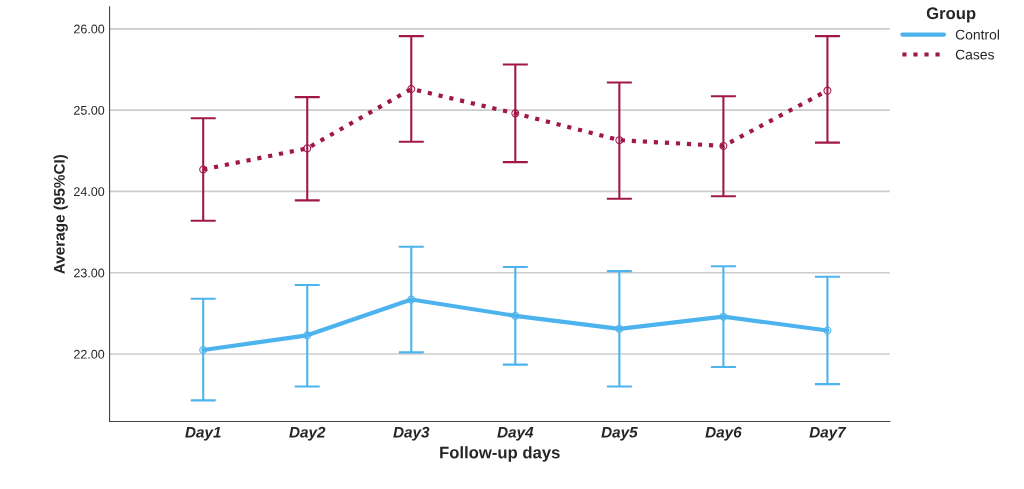 The height and width of the screenshot is (489, 1024). What do you see at coordinates (411, 433) in the screenshot?
I see `x-tick-label: Day3` at bounding box center [411, 433].